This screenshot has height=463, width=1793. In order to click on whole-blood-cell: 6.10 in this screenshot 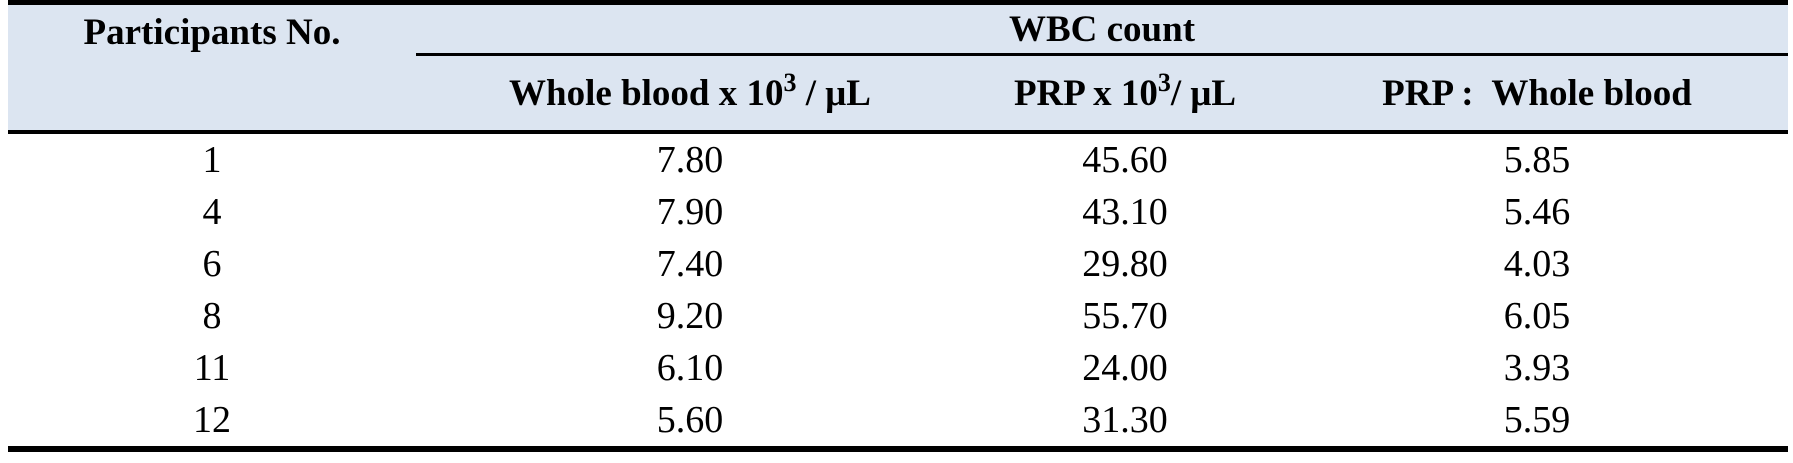, I will do `click(690, 368)`.